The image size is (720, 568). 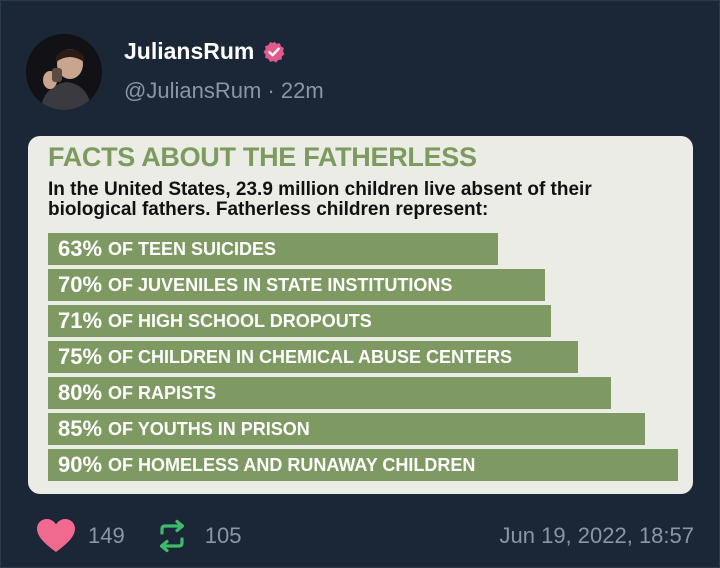 What do you see at coordinates (189, 51) in the screenshot?
I see `display-name: JuliansRum` at bounding box center [189, 51].